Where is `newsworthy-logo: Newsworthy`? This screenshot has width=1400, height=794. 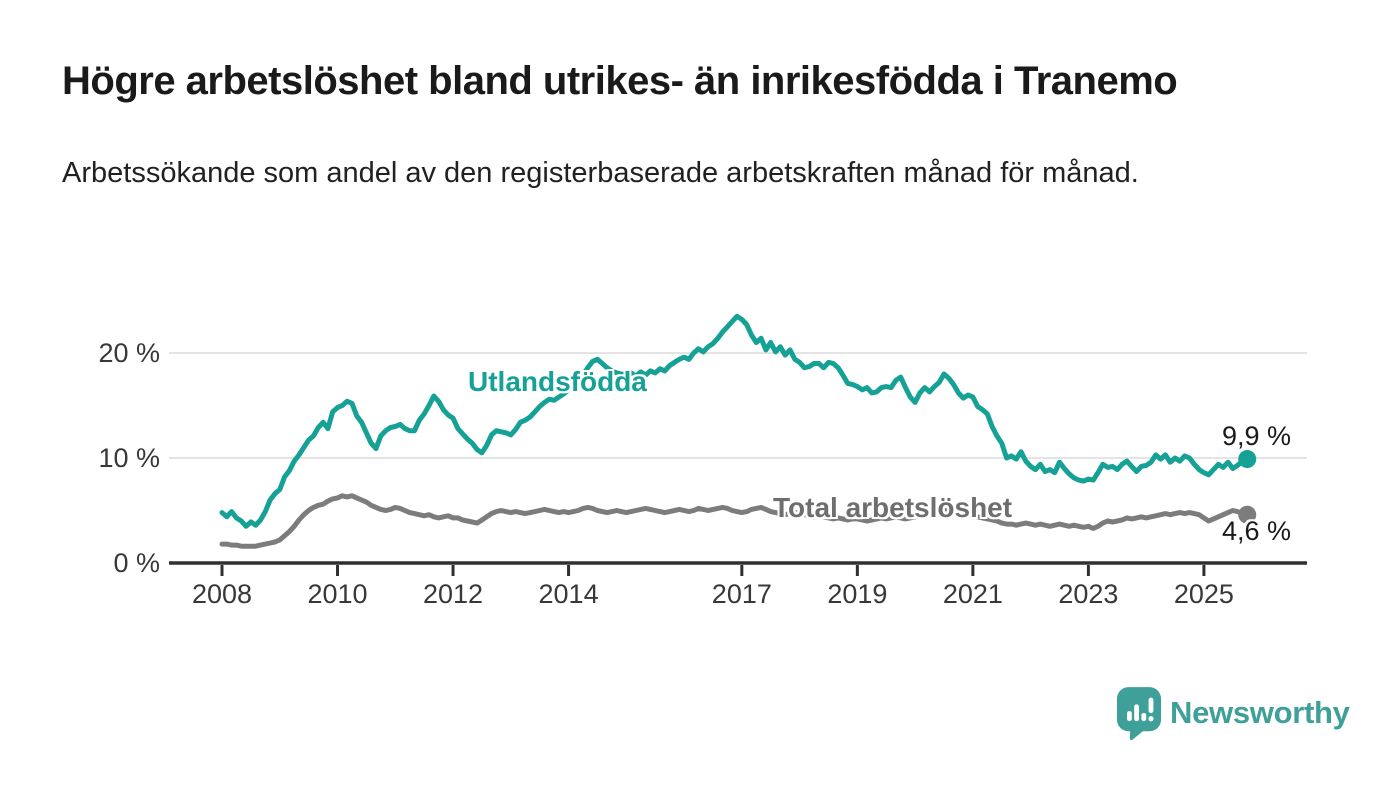
newsworthy-logo: Newsworthy is located at coordinates (1233, 713).